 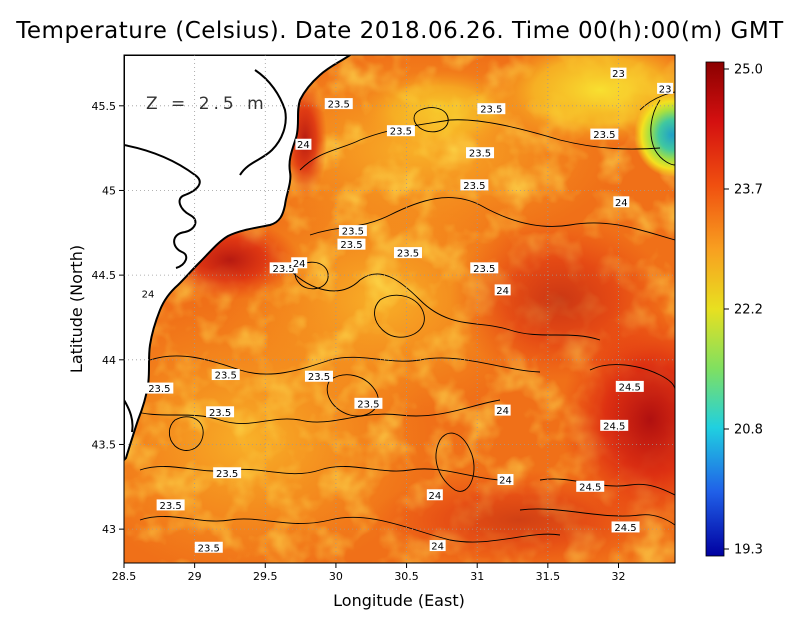 What do you see at coordinates (743, 310) in the screenshot?
I see `colorbar-ticks: 25.0 23.7 22.2 20.8 19.3` at bounding box center [743, 310].